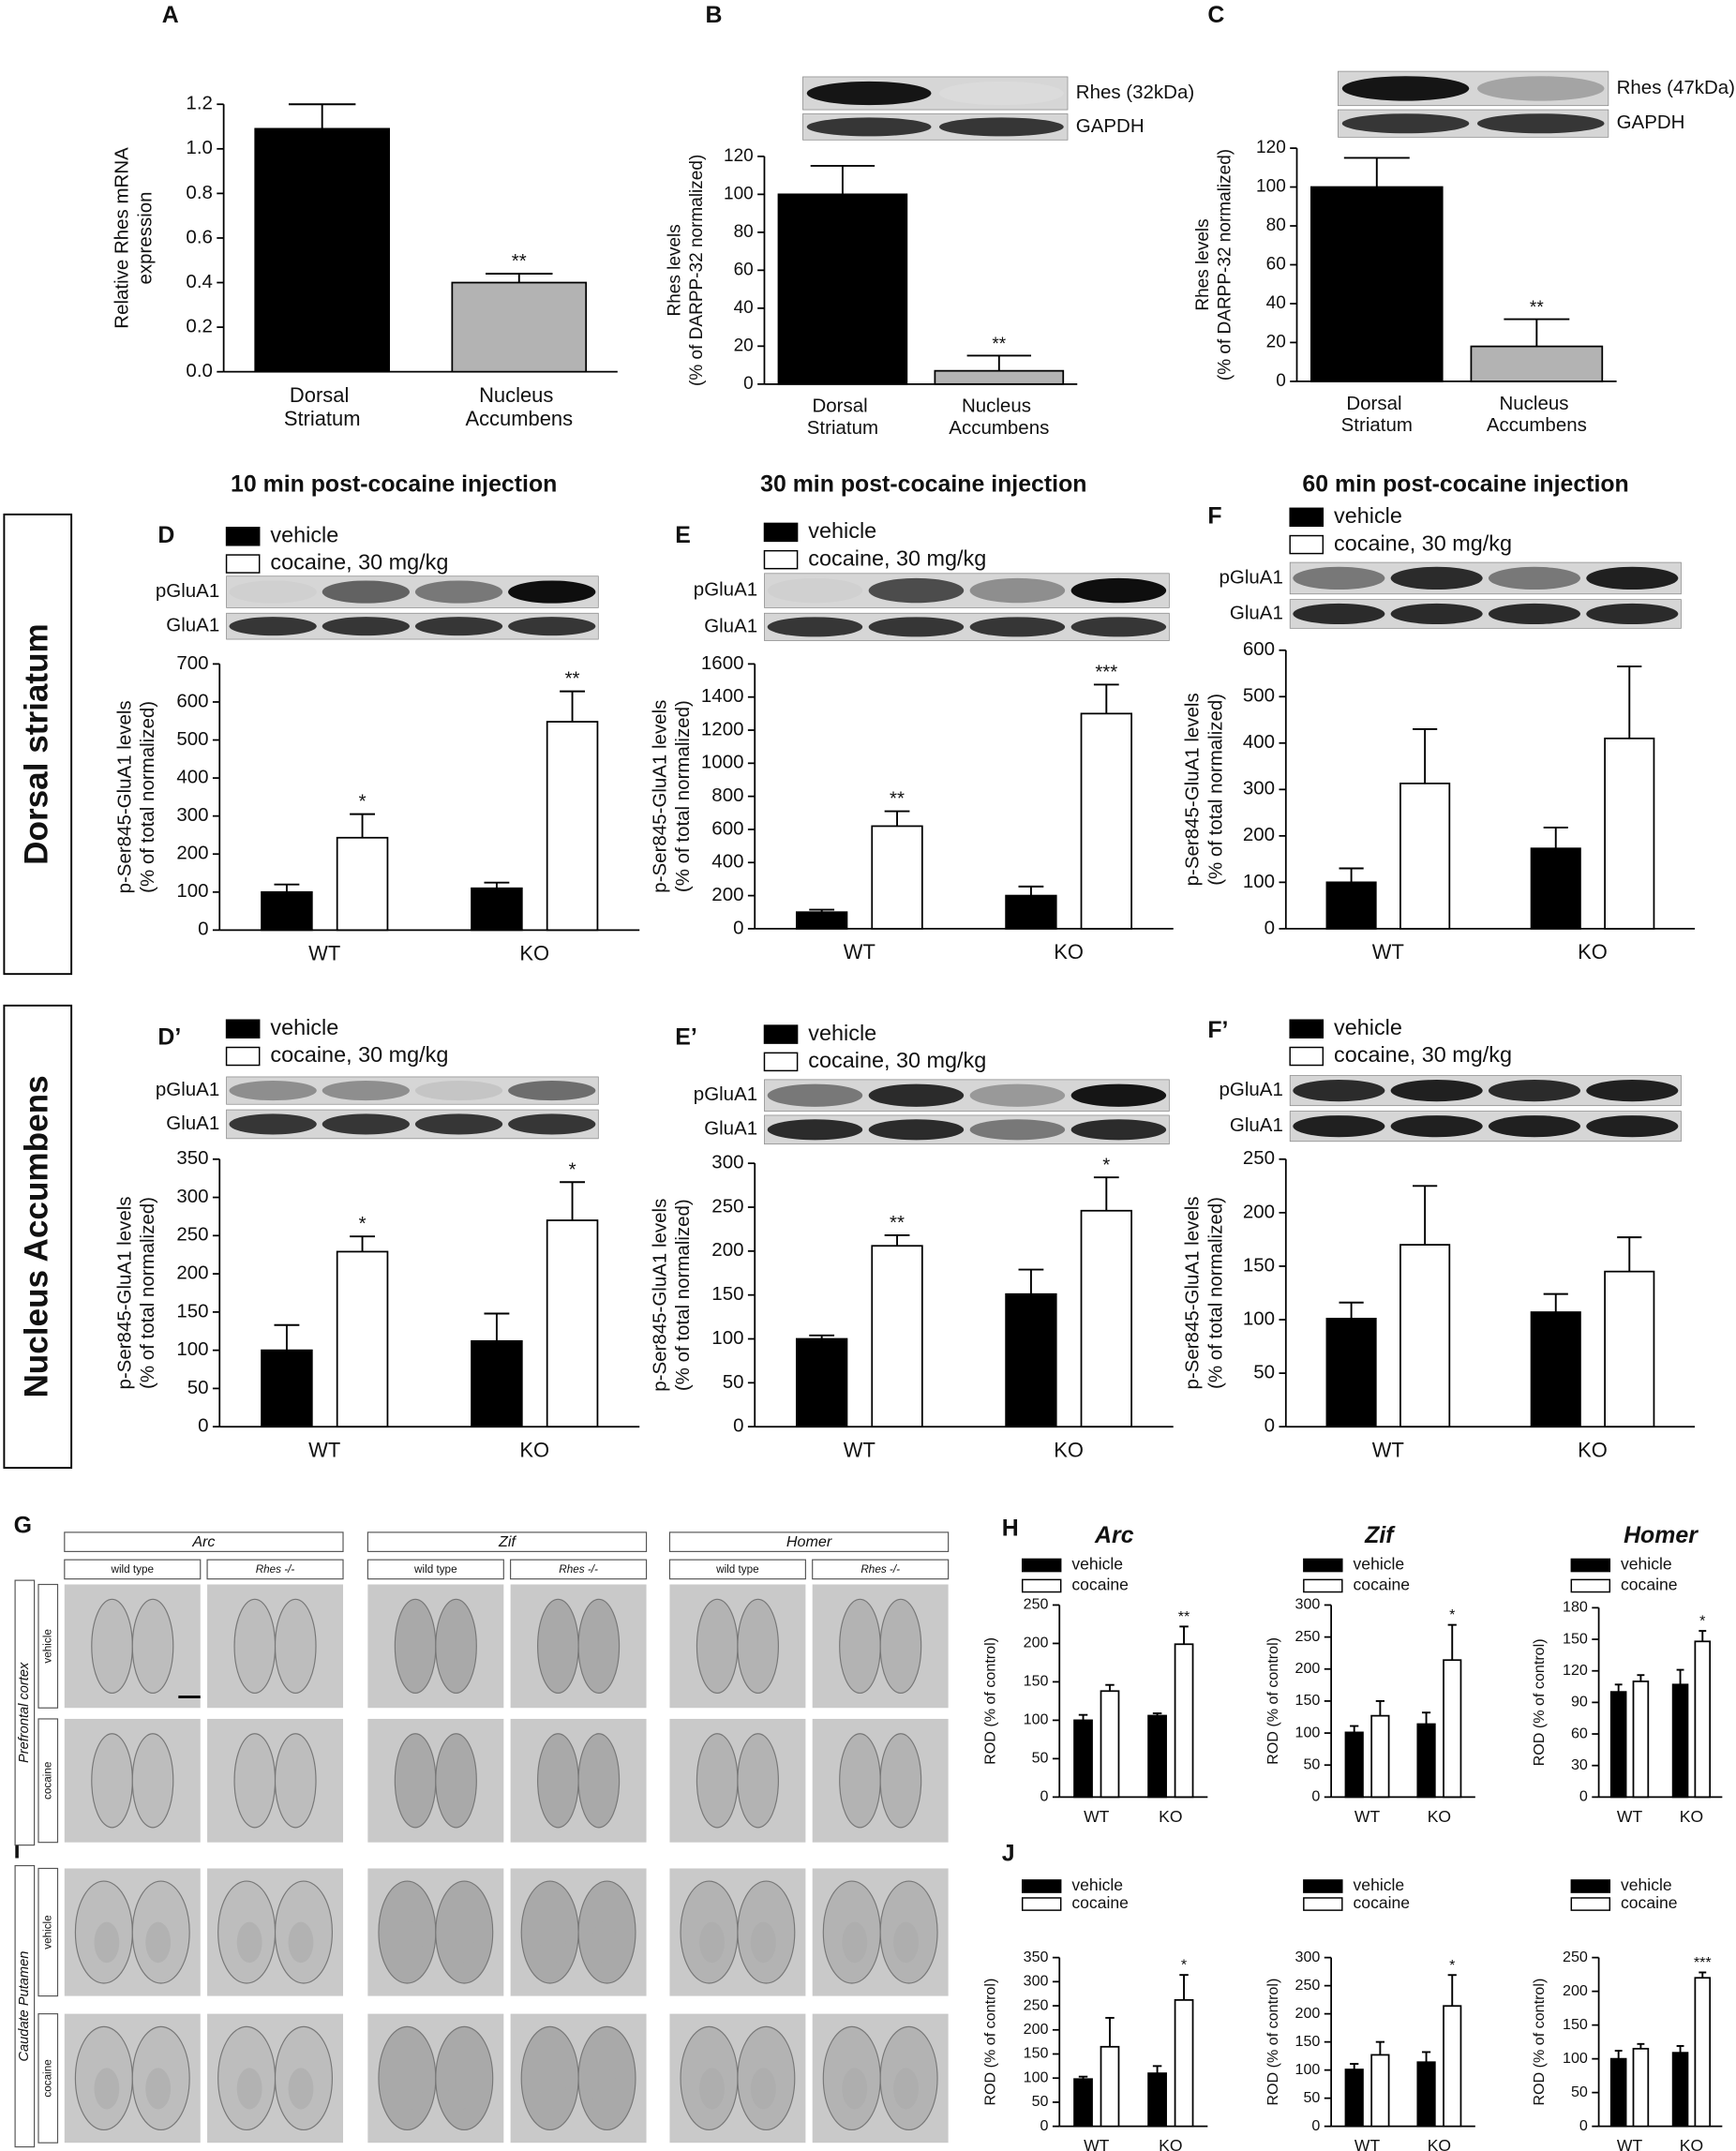  What do you see at coordinates (133, 1569) in the screenshot?
I see `genotype-label: wild type` at bounding box center [133, 1569].